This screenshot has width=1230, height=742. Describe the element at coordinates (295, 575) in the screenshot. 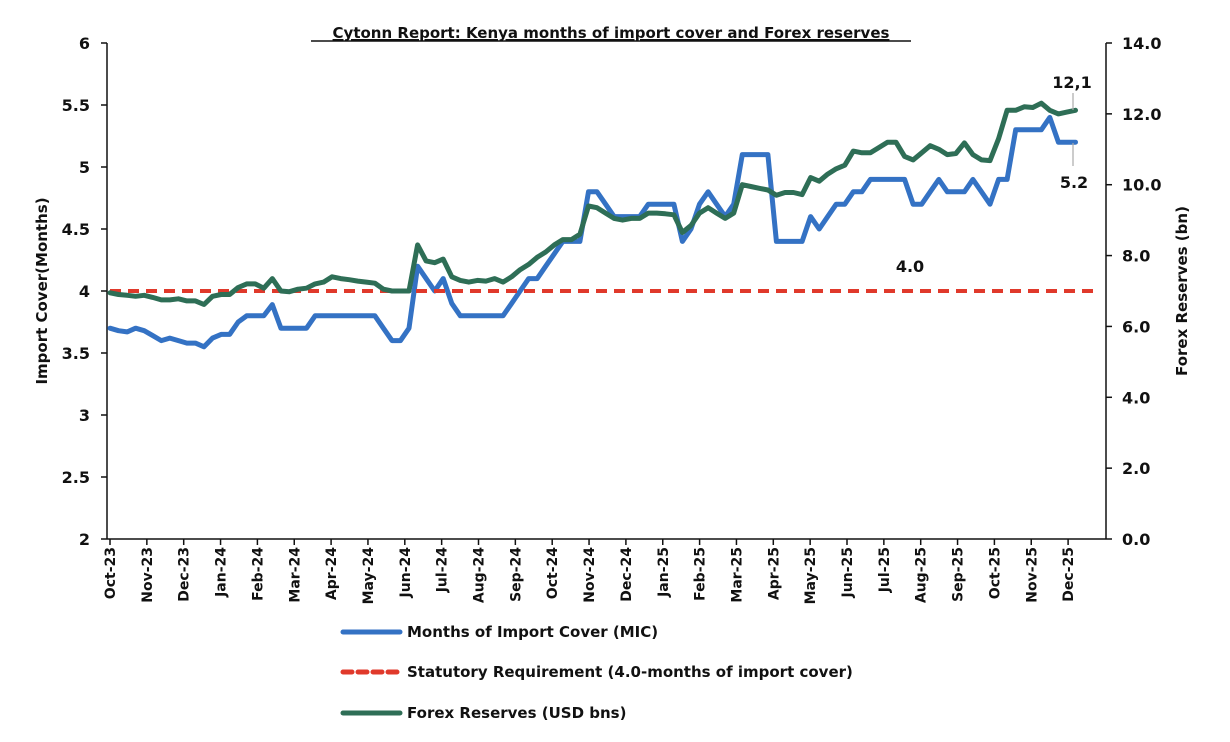

I see `x-tick-label: Mar-24` at that location.